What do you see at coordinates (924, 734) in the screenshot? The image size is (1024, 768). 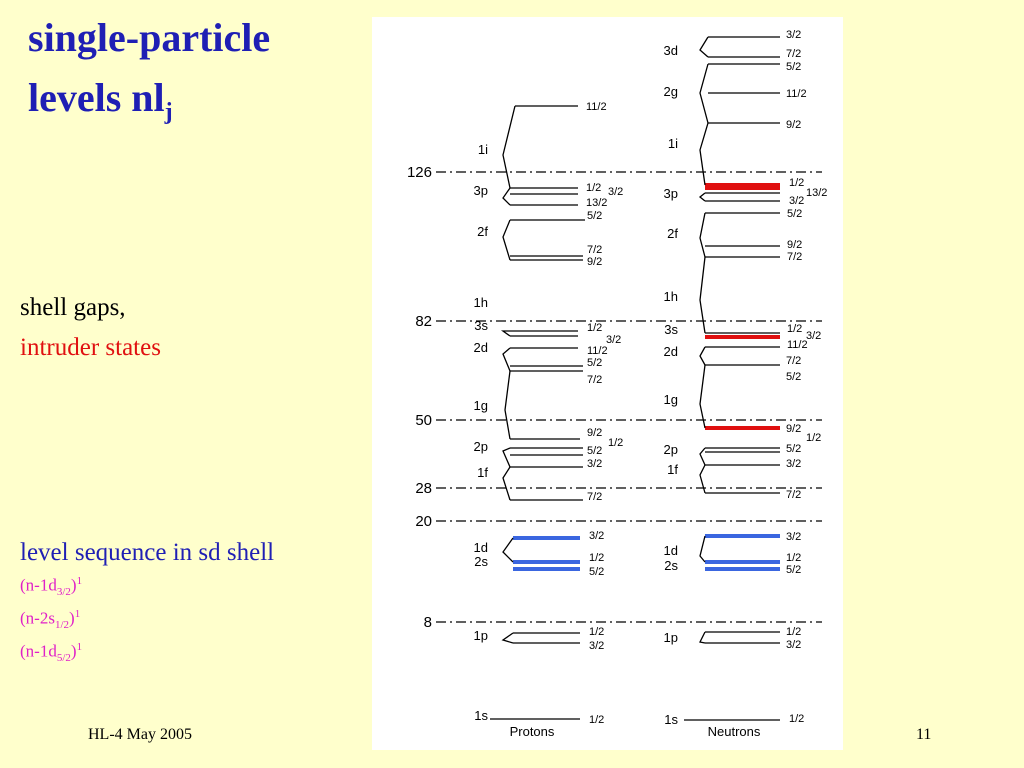 I see `page-number: 11` at bounding box center [924, 734].